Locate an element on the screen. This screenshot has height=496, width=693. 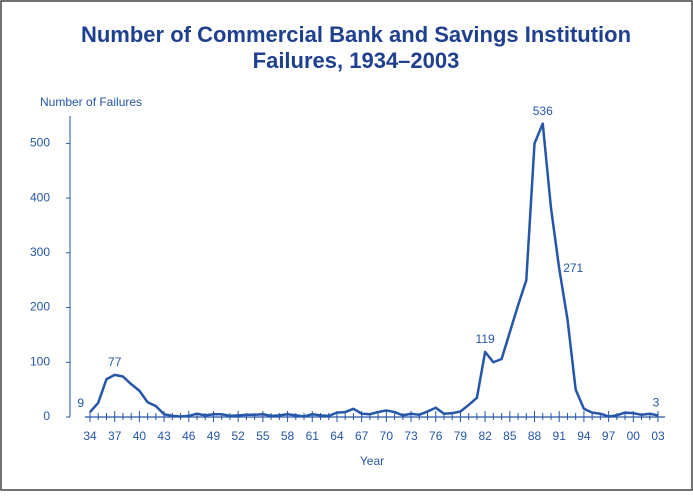
data-label: 536 is located at coordinates (543, 111).